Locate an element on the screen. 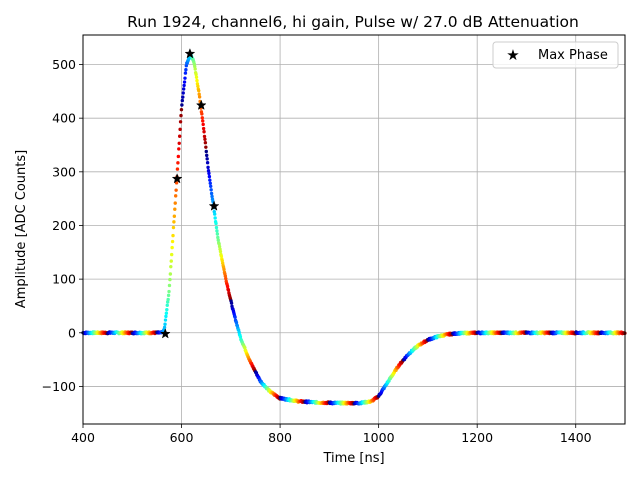 Image resolution: width=640 pixels, height=480 pixels. y-tick-label: 200 is located at coordinates (64, 225).